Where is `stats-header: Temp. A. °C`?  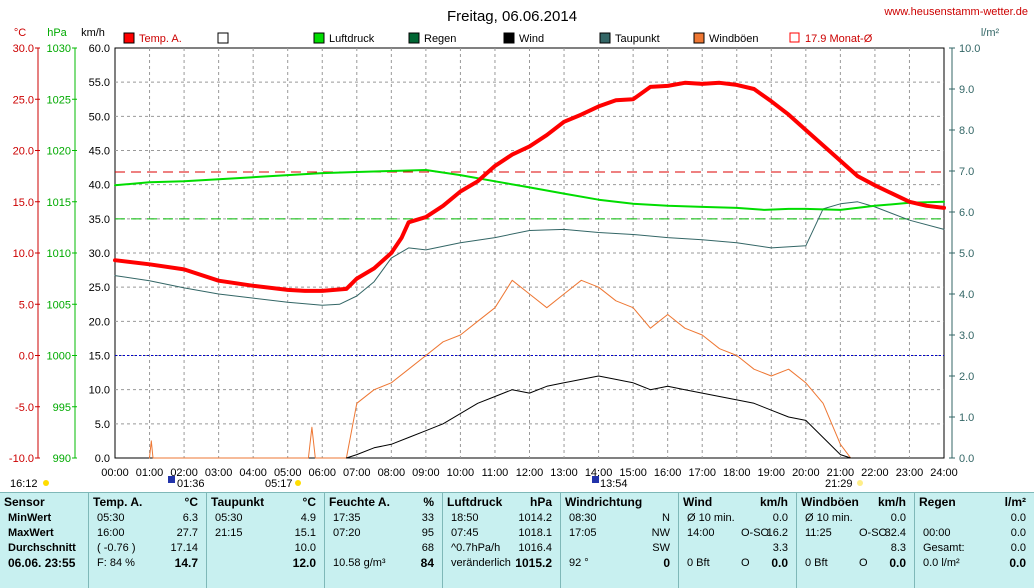
stats-header: Temp. A. °C is located at coordinates (147, 502).